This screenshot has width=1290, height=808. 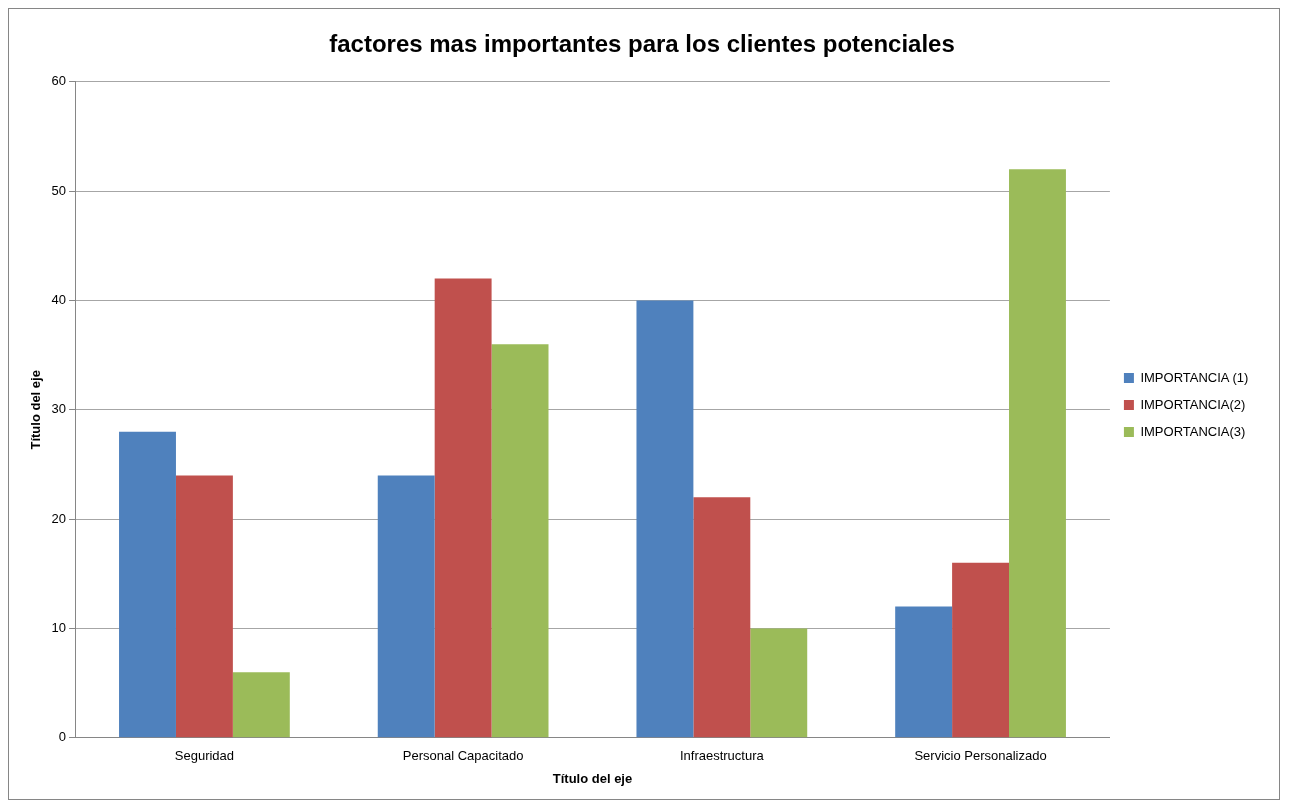 What do you see at coordinates (463, 756) in the screenshot?
I see `x-tick-label: Personal Capacitado` at bounding box center [463, 756].